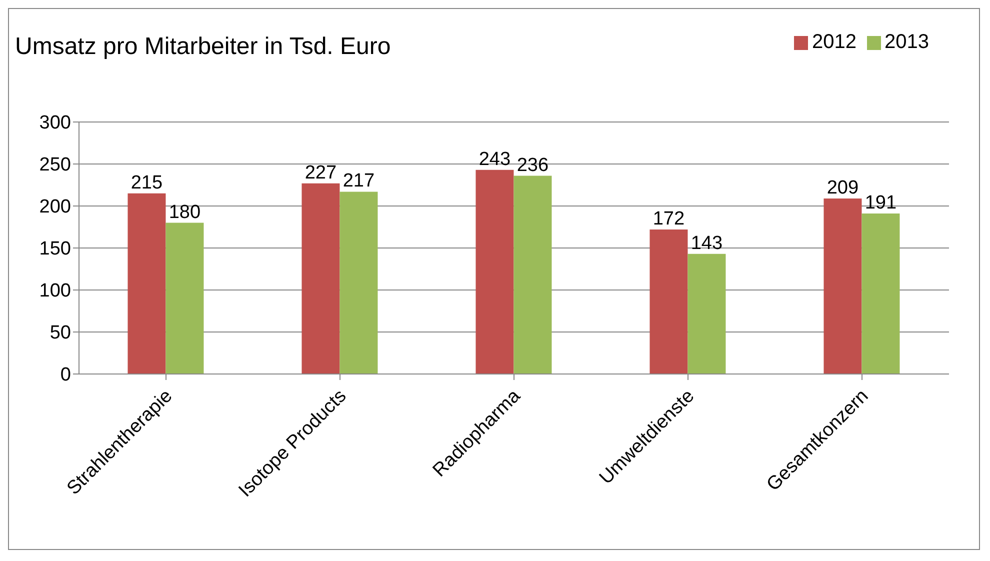  What do you see at coordinates (494, 159) in the screenshot?
I see `data-label: 243` at bounding box center [494, 159].